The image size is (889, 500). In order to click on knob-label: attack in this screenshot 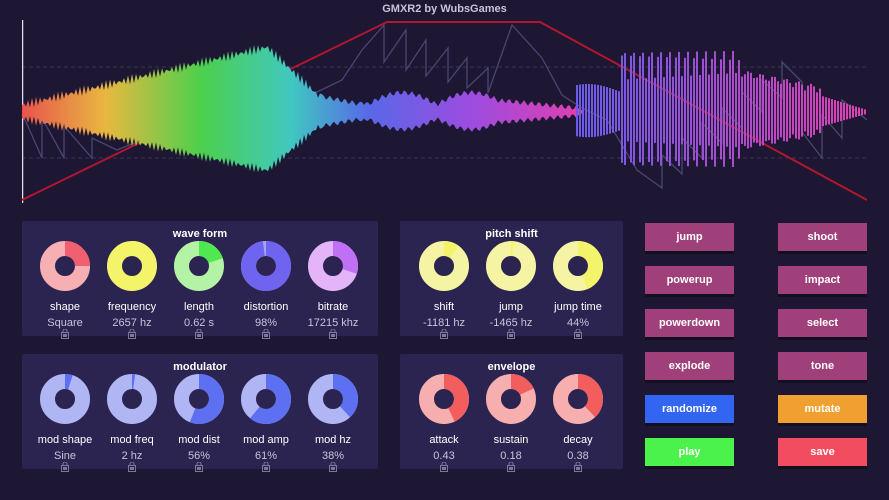, I will do `click(444, 440)`.